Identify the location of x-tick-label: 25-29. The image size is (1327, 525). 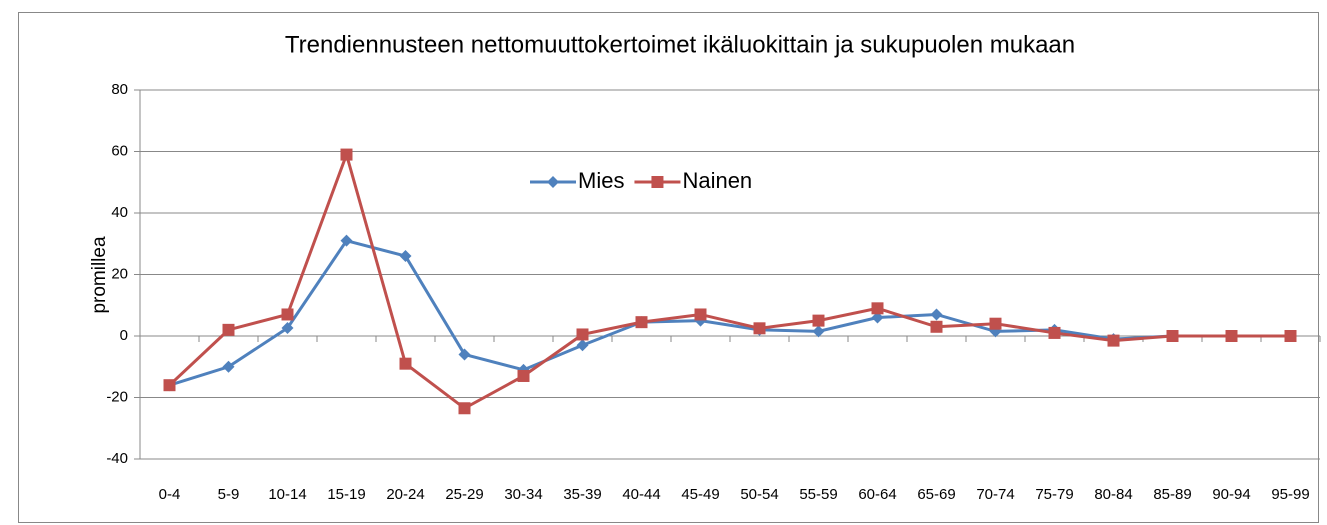
(464, 494).